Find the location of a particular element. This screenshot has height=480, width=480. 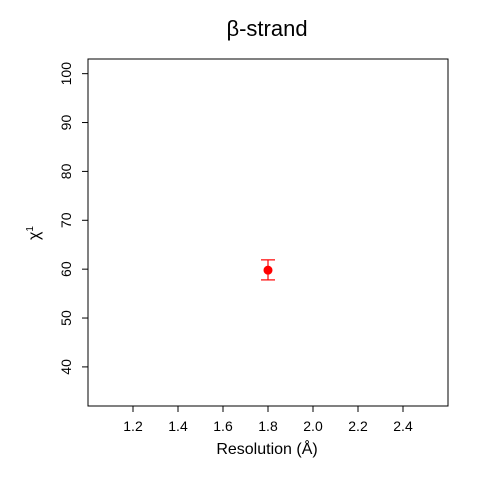

data-point is located at coordinates (268, 270).